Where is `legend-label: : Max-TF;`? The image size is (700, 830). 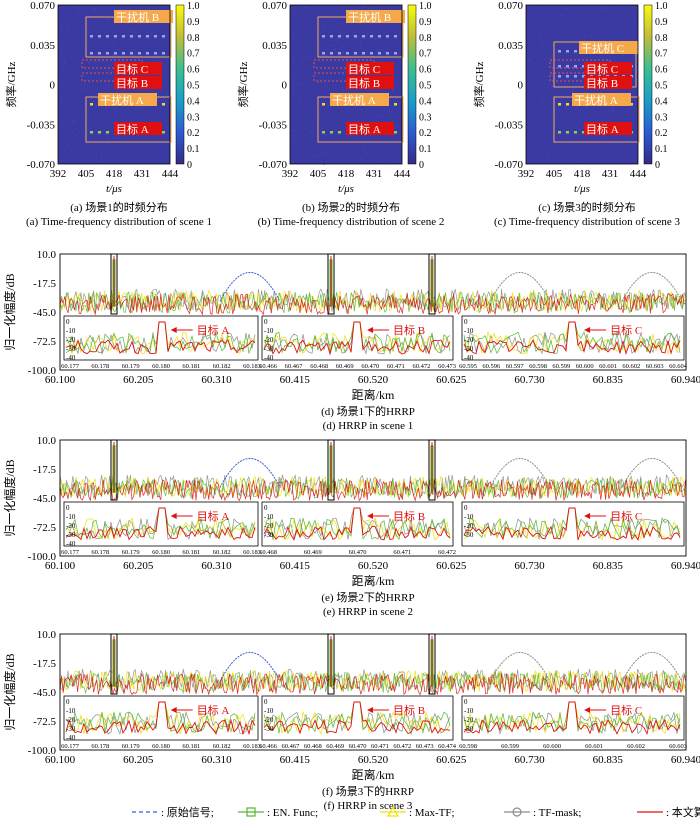 legend-label: : Max-TF; is located at coordinates (432, 813).